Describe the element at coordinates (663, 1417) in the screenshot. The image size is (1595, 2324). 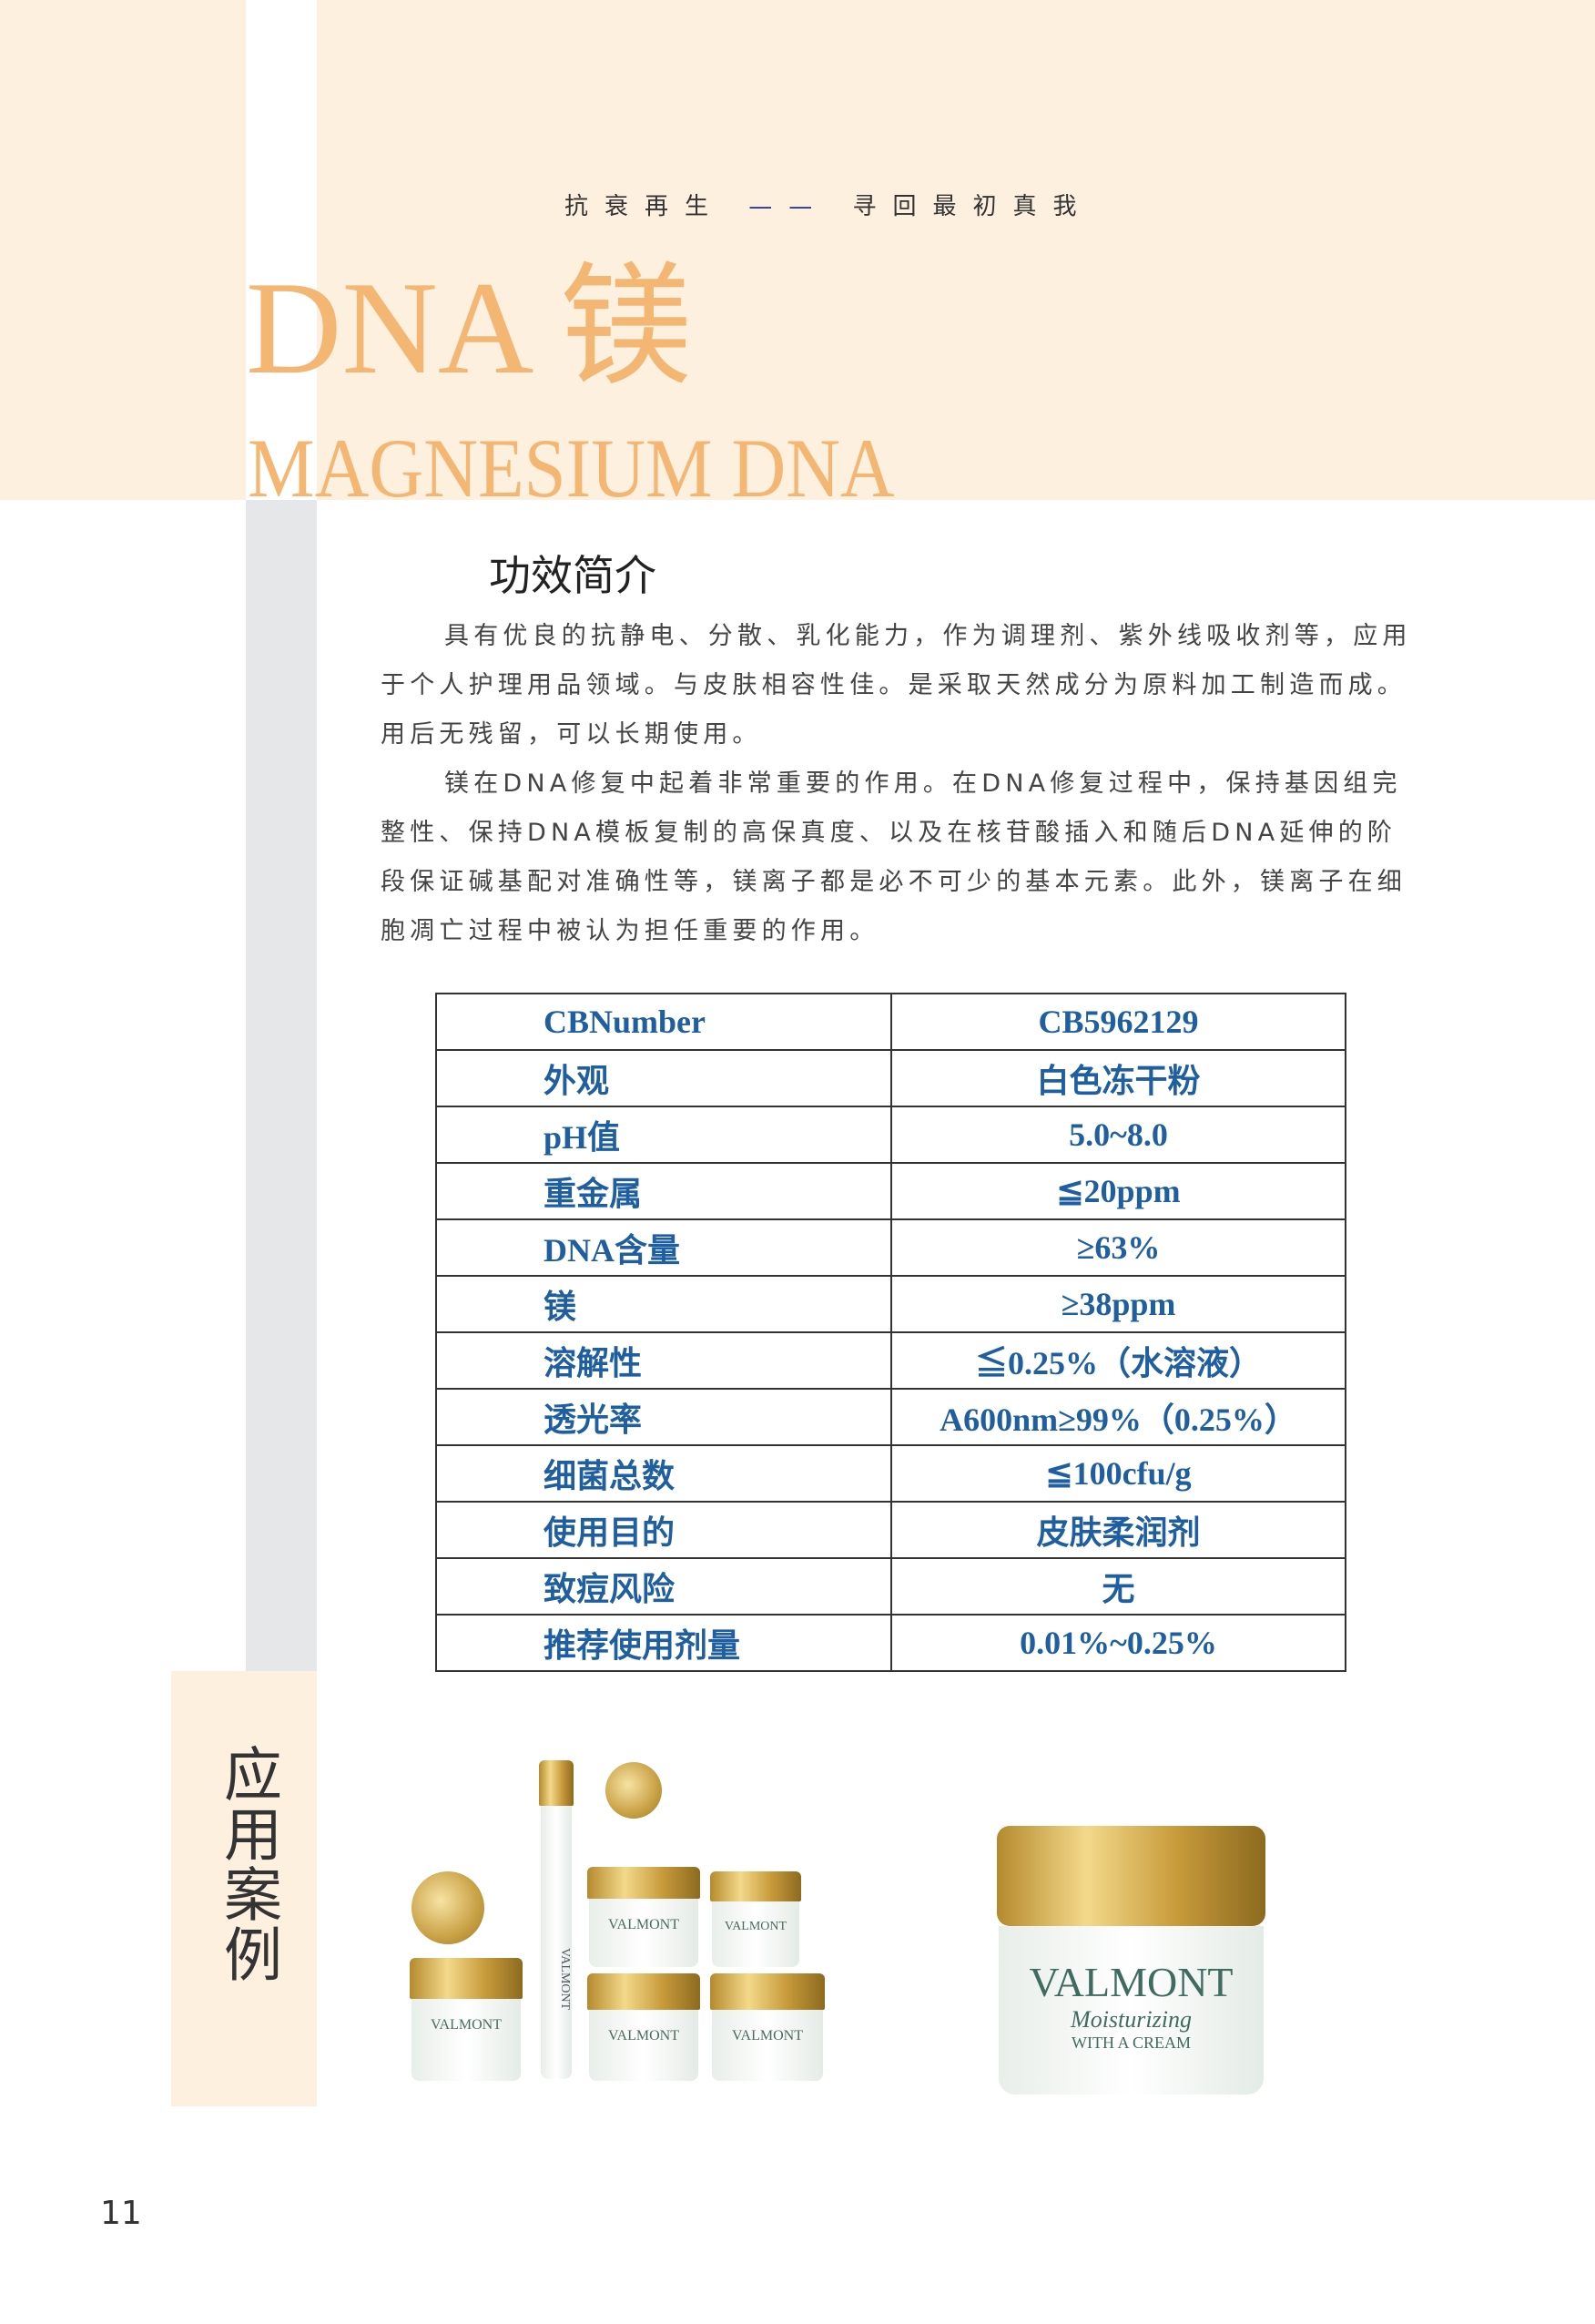
I see `spec-key: 透光率` at that location.